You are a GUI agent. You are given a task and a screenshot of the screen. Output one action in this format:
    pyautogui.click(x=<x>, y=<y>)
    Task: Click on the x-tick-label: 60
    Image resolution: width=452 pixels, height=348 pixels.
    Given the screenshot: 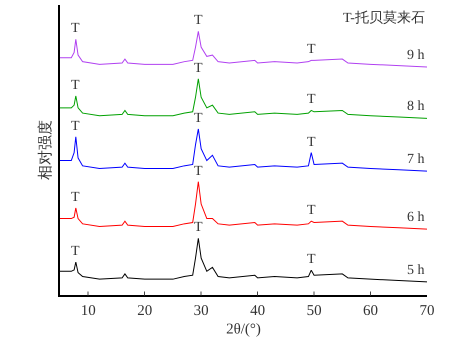 What is the action you would take?
    pyautogui.click(x=370, y=310)
    